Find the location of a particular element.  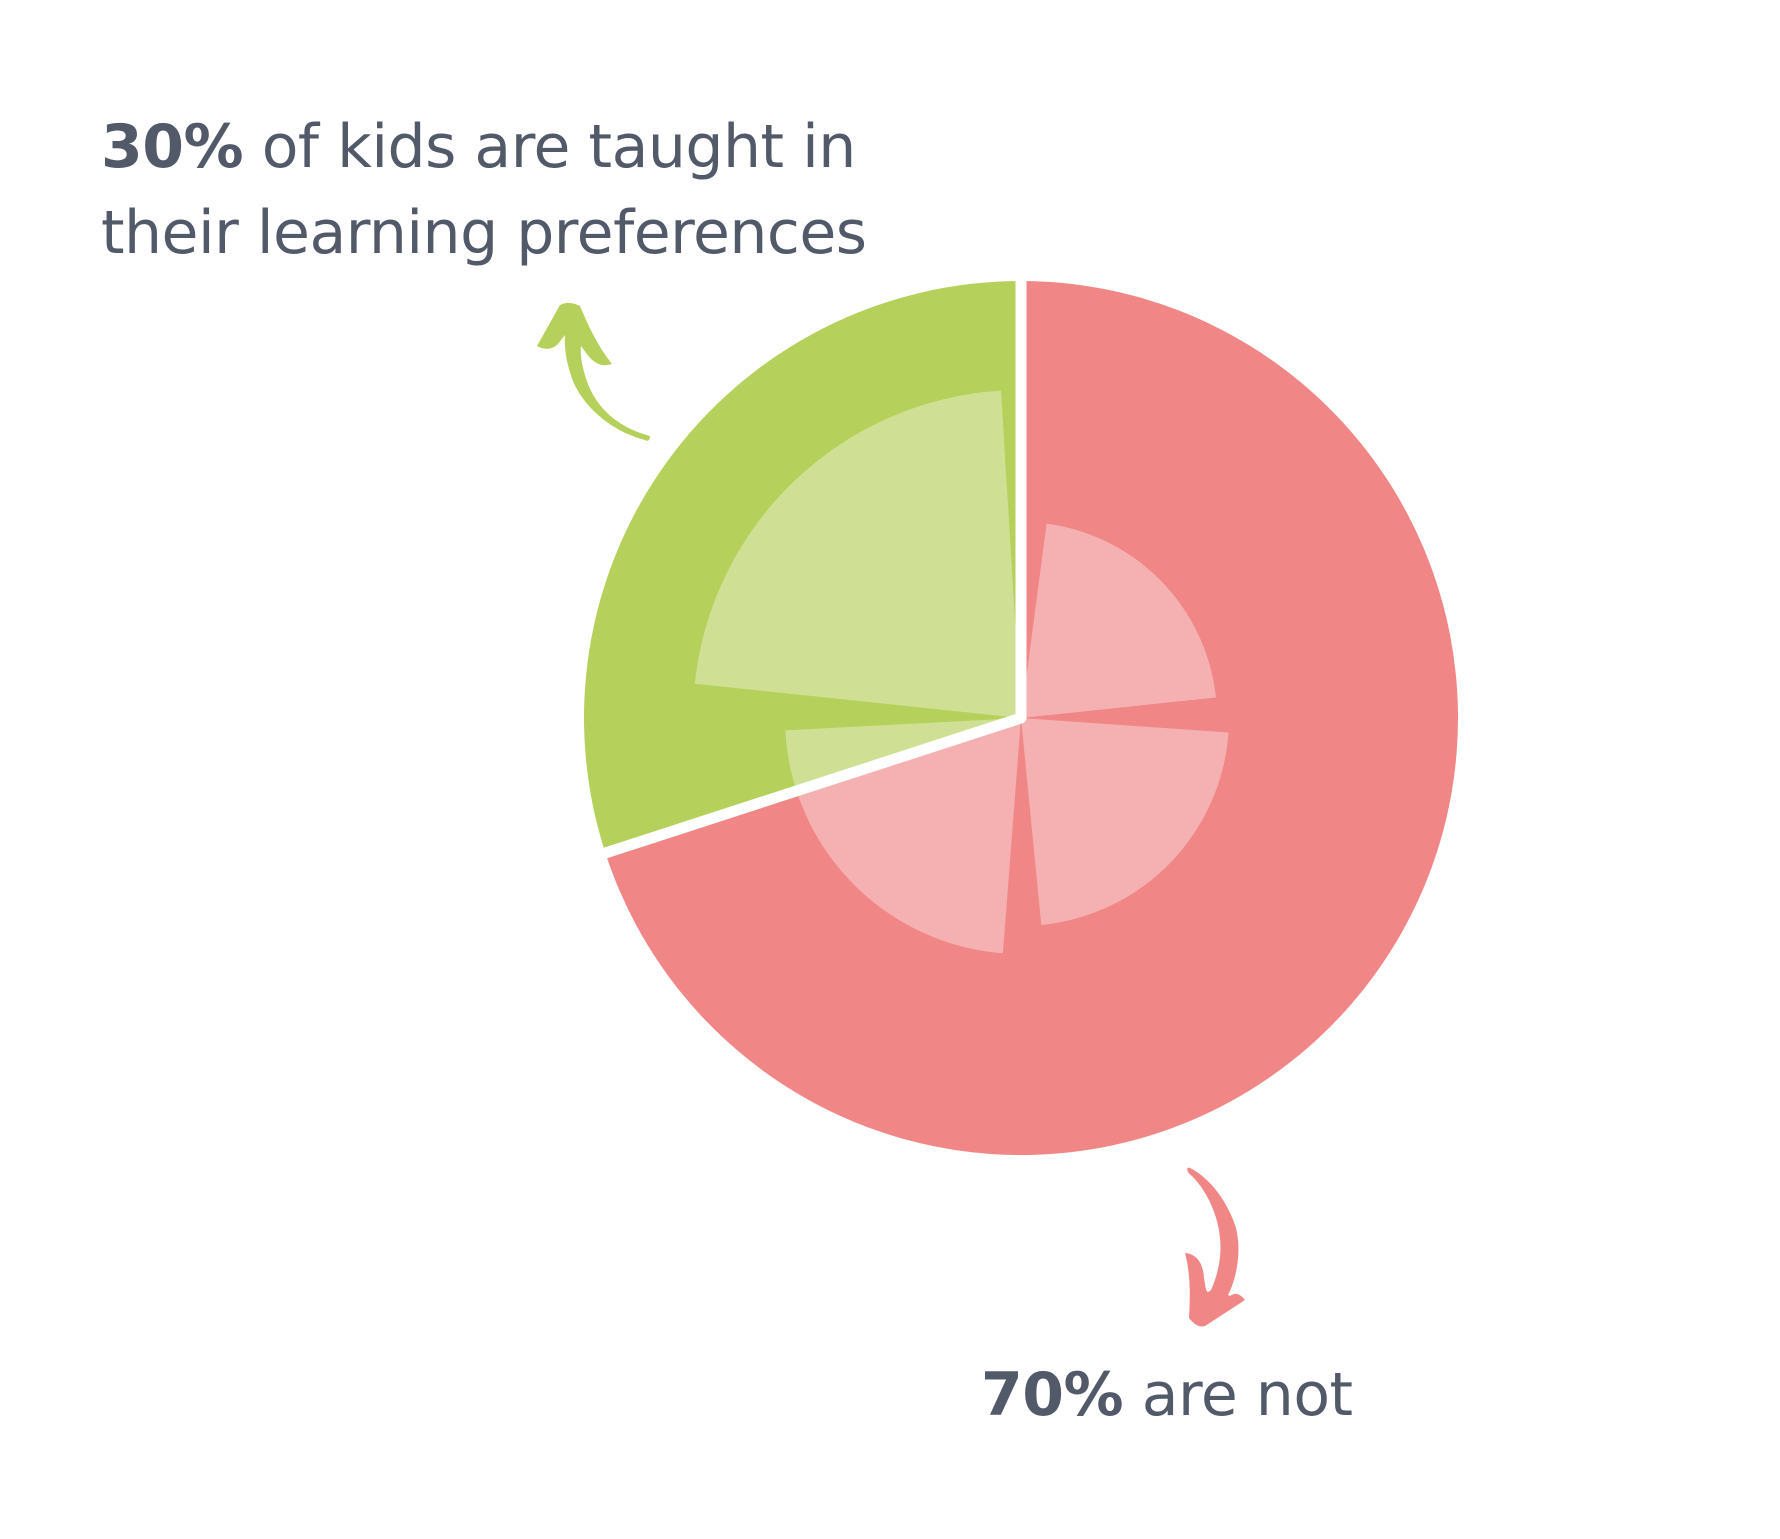

caption-not-taught: 70% are not is located at coordinates (1167, 1395).